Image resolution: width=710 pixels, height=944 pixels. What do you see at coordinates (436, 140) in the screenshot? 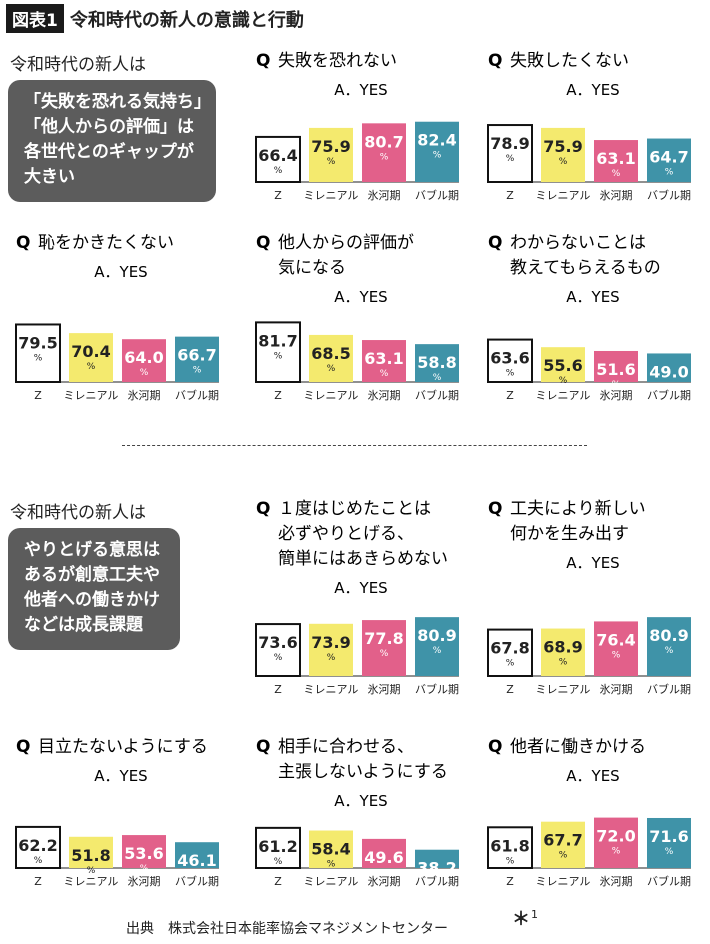
I see `value-label: 82.4` at bounding box center [436, 140].